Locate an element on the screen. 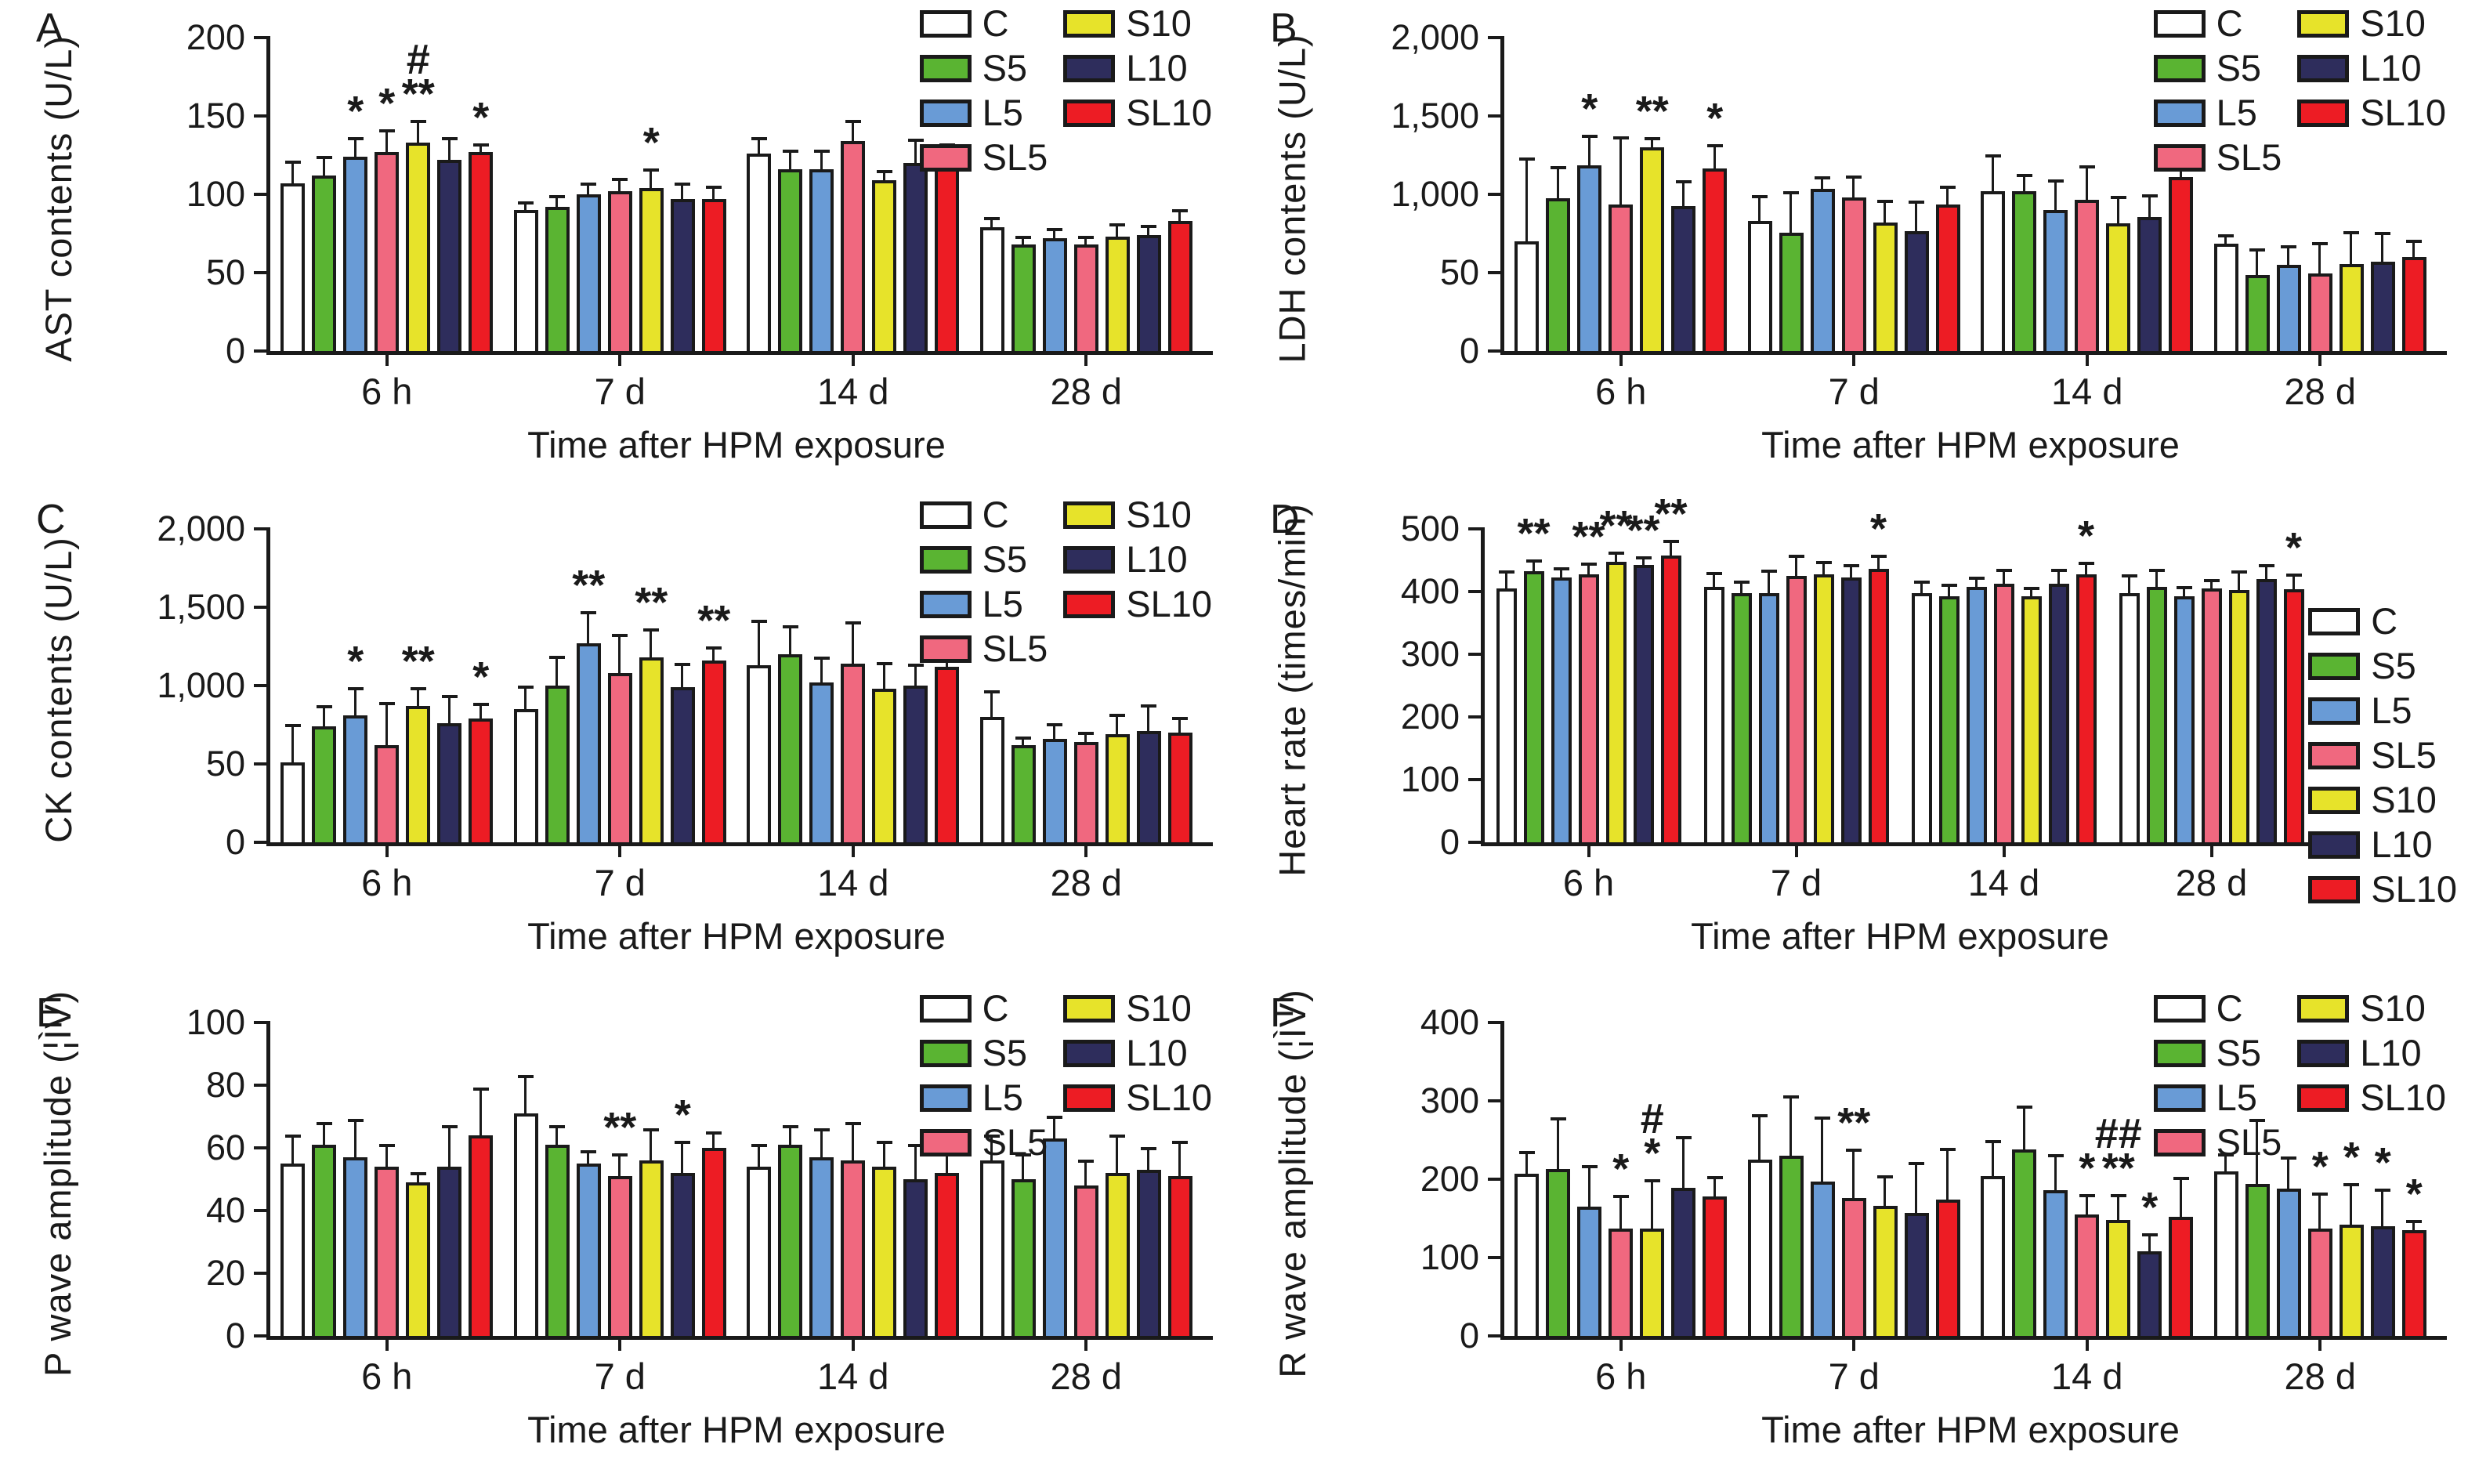 This screenshot has width=2468, height=1484. legend-item-L5: L5 is located at coordinates (983, 1097).